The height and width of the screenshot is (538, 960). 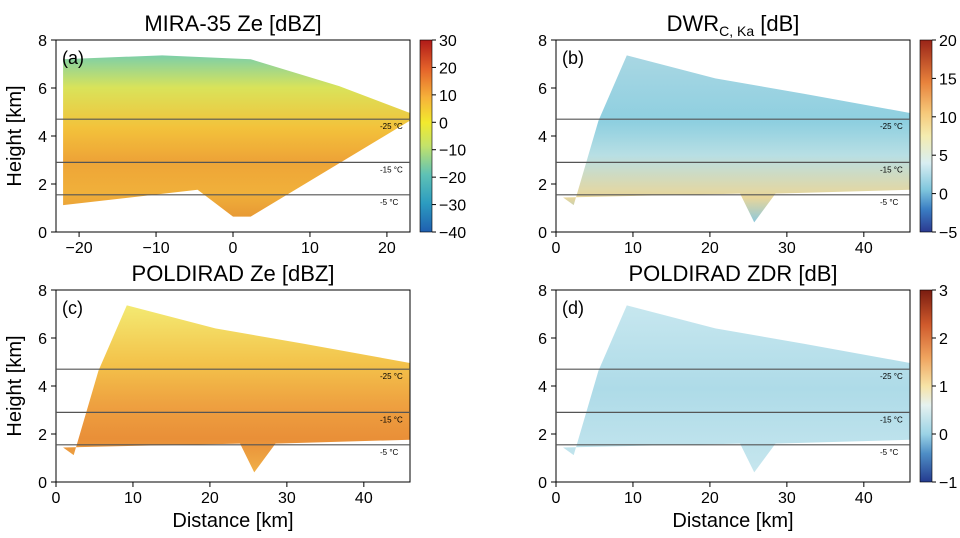 What do you see at coordinates (733, 25) in the screenshot?
I see `panel-title: DWRC, Ka [dB]` at bounding box center [733, 25].